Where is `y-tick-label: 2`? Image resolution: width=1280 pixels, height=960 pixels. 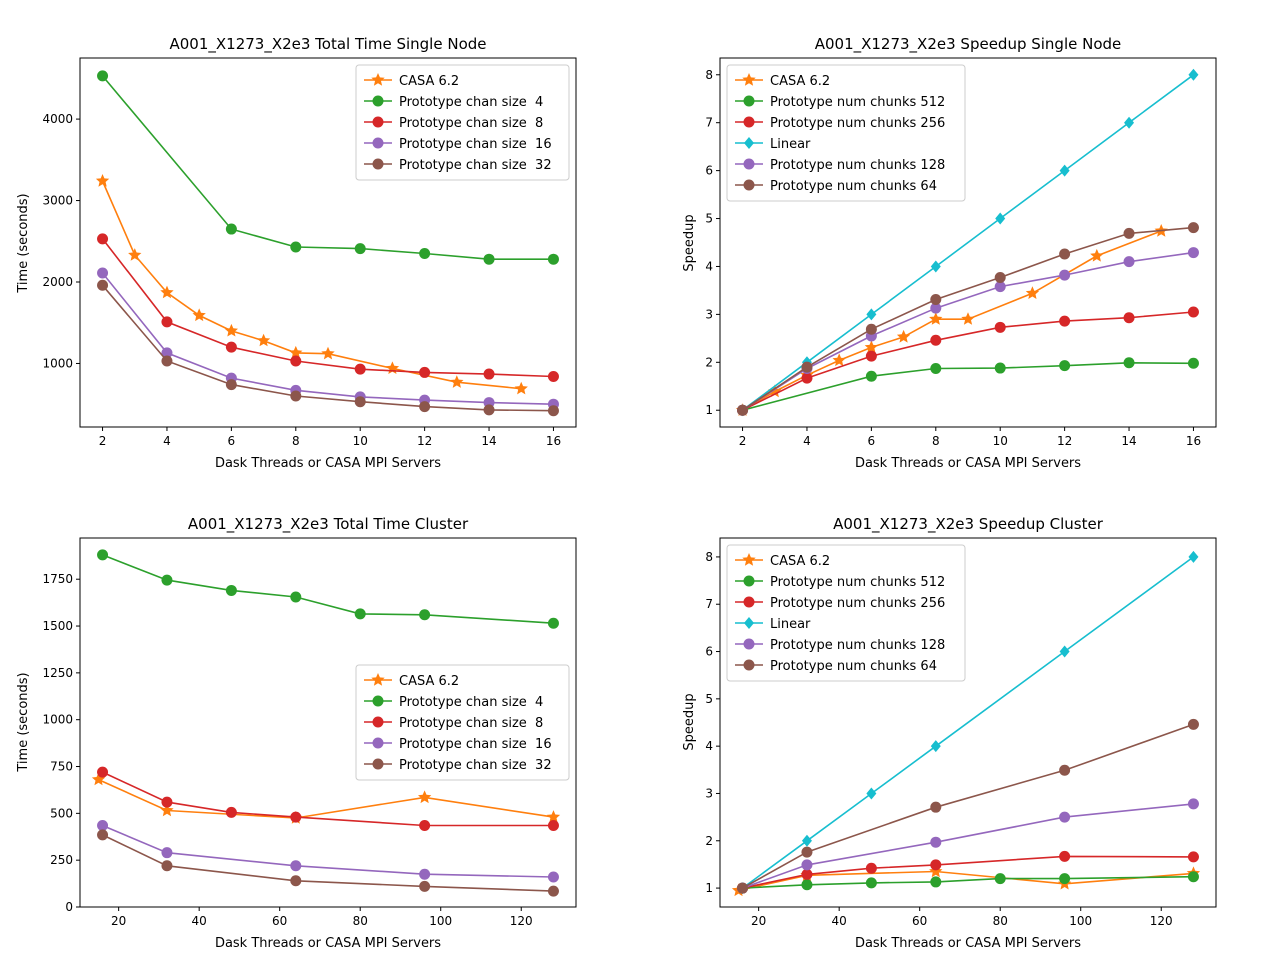 y-tick-label: 2 is located at coordinates (709, 362).